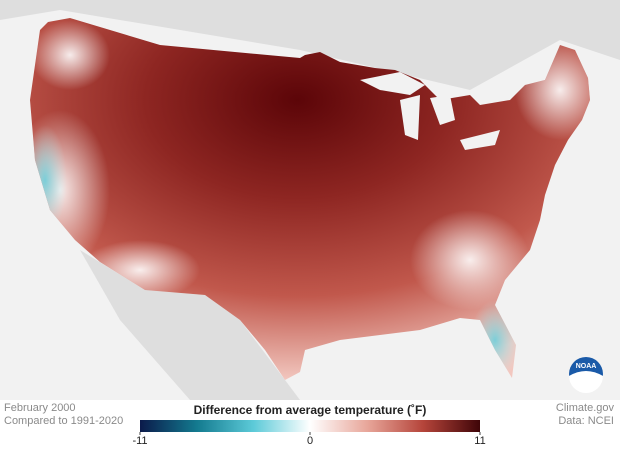 The height and width of the screenshot is (450, 620). I want to click on footer-data: Data: NCEI, so click(586, 421).